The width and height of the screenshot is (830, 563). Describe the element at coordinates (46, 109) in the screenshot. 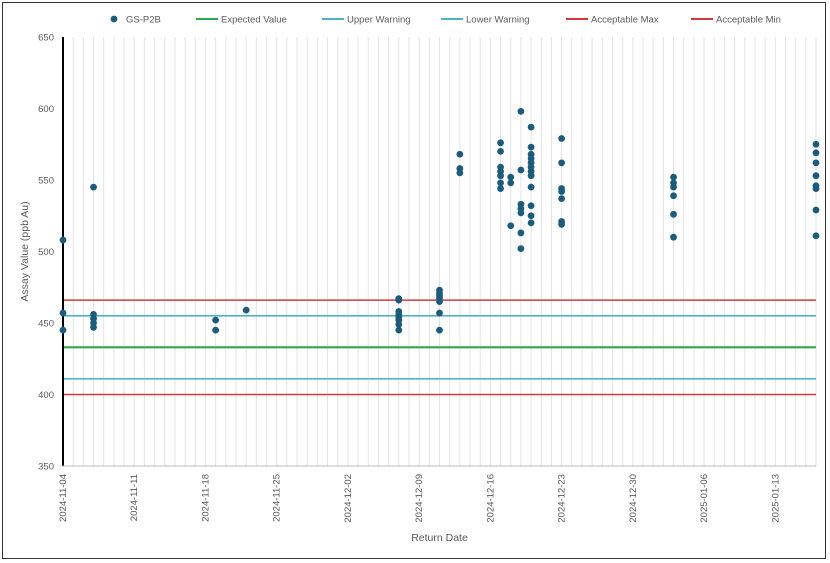

I see `y-tick-label: 600` at that location.